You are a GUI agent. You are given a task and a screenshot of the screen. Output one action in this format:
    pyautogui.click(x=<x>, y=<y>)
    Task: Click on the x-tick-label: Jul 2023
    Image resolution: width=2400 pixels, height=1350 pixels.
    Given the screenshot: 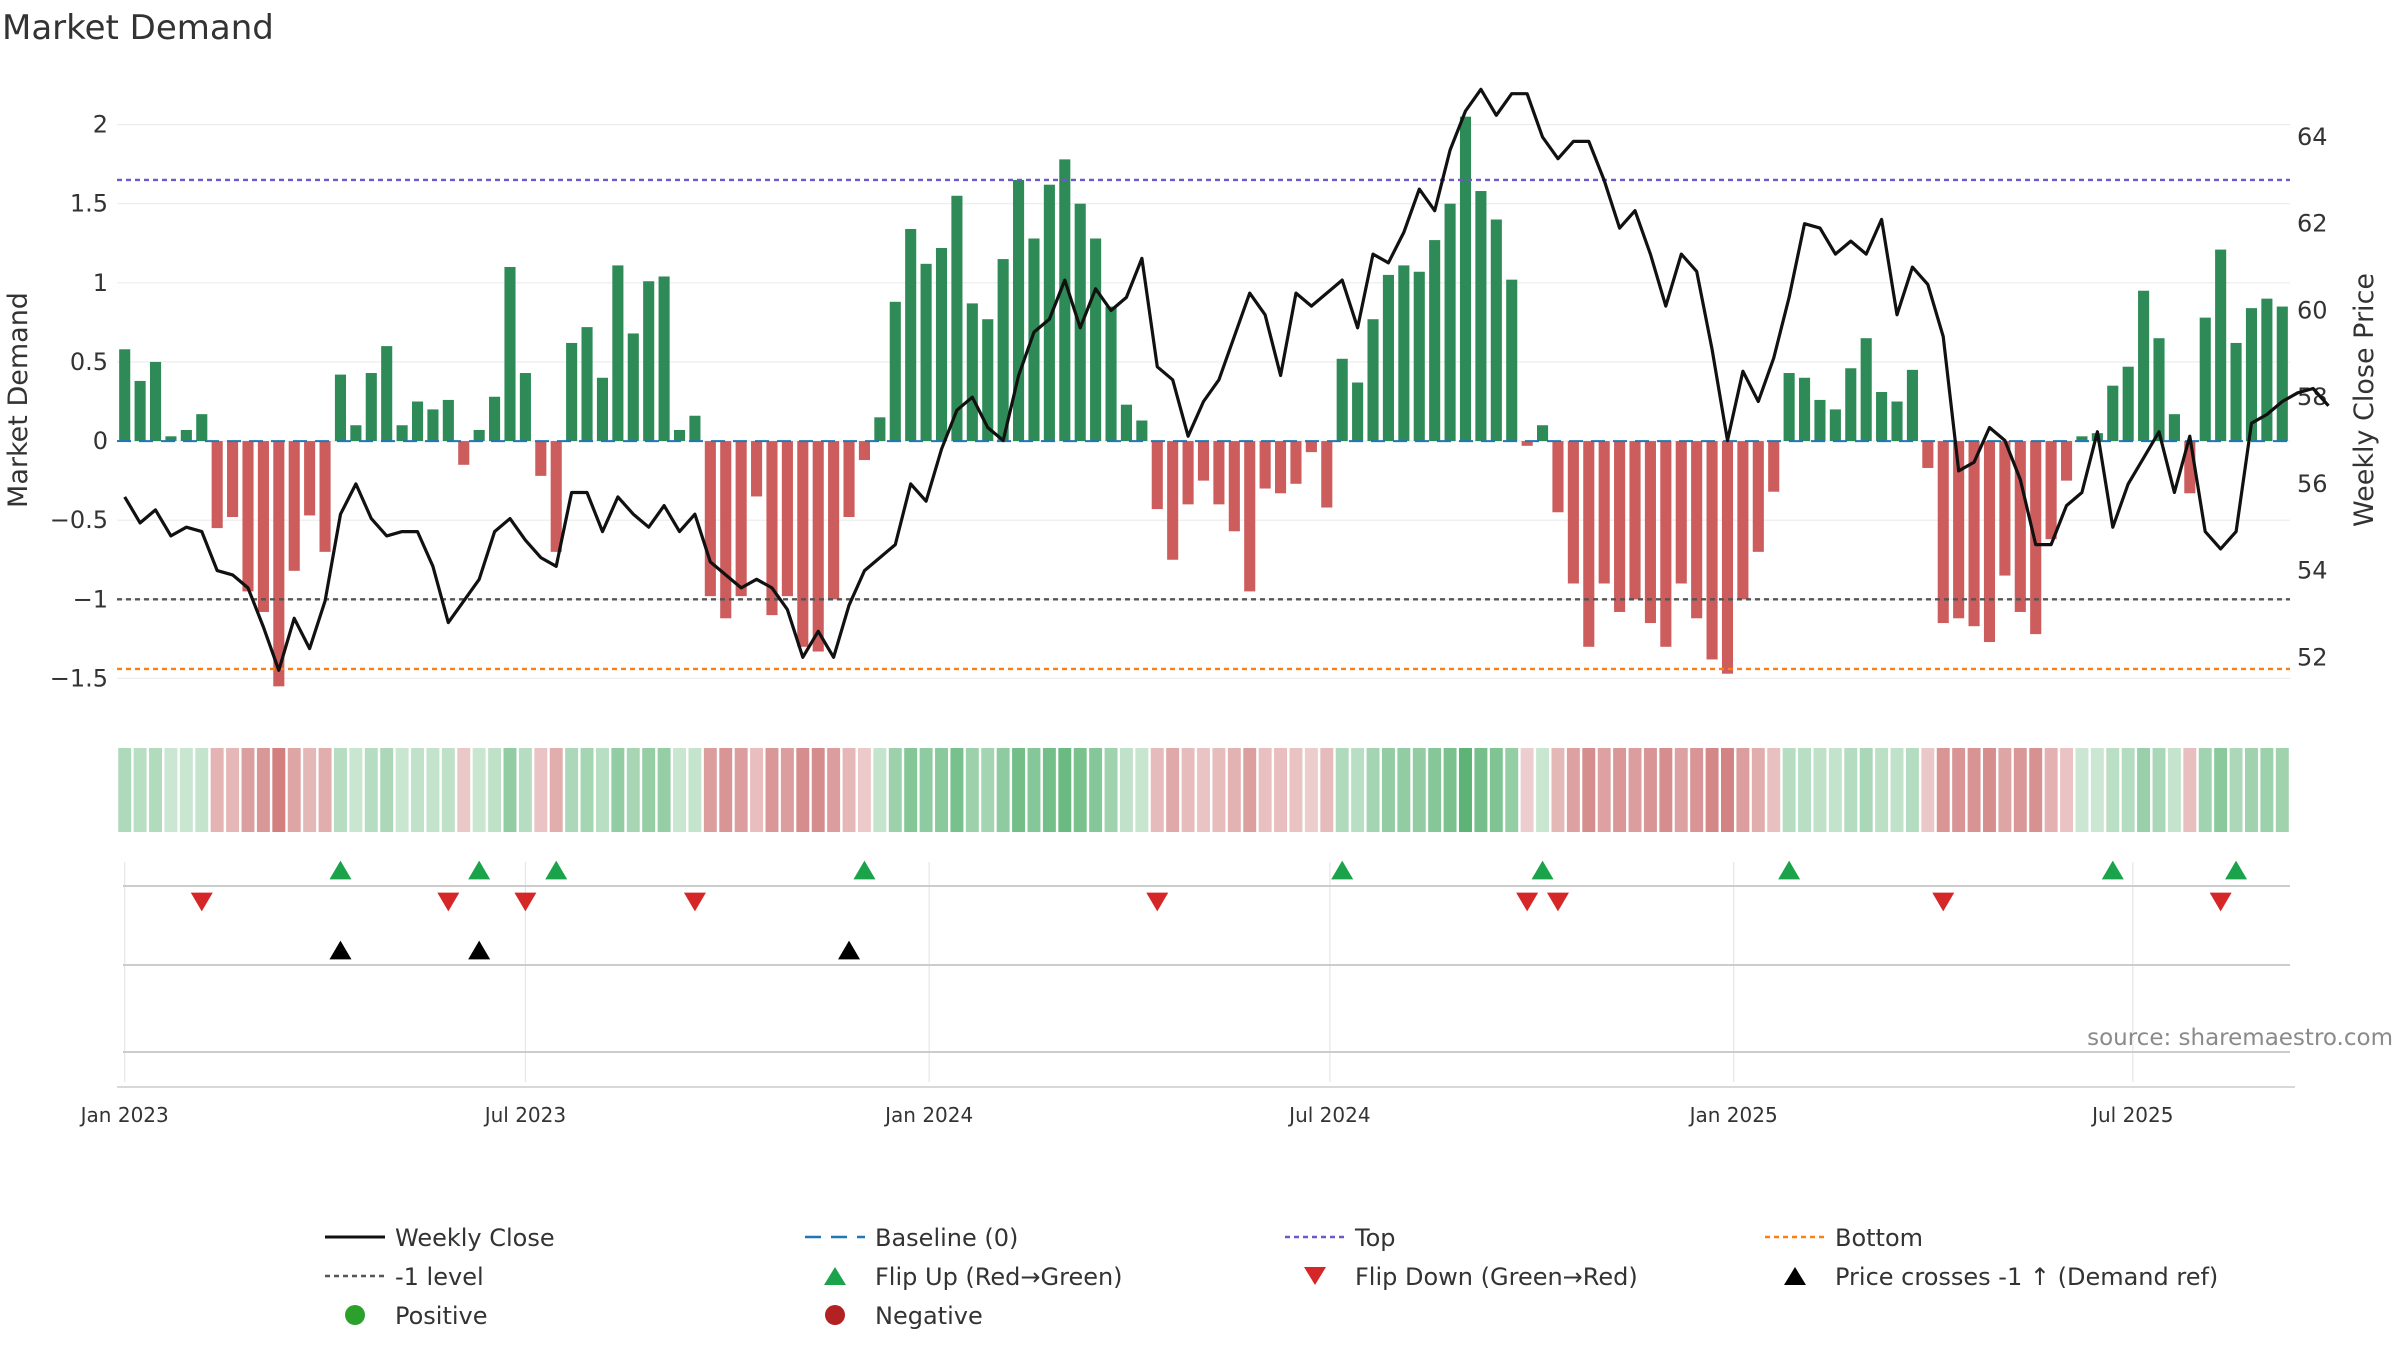 What is the action you would take?
    pyautogui.click(x=524, y=1115)
    